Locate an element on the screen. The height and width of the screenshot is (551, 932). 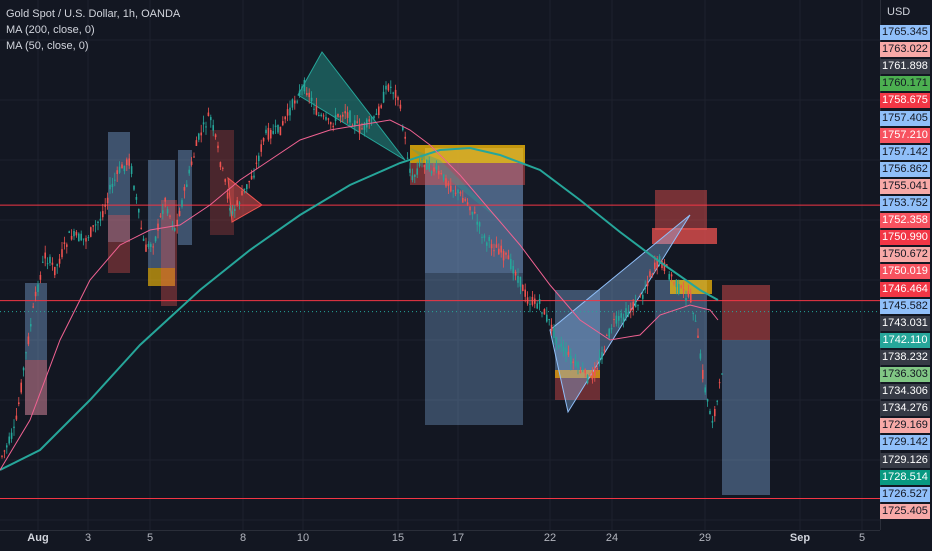
price-tag: 1729.142 is located at coordinates (905, 443).